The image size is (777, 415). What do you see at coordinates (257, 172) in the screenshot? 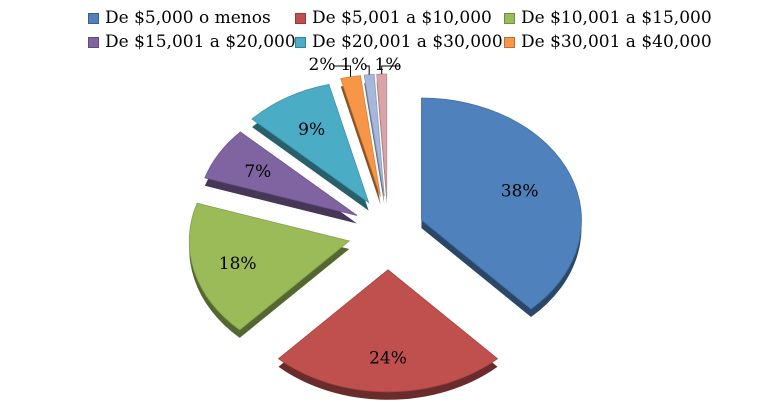
I see `data-label: 7%` at bounding box center [257, 172].